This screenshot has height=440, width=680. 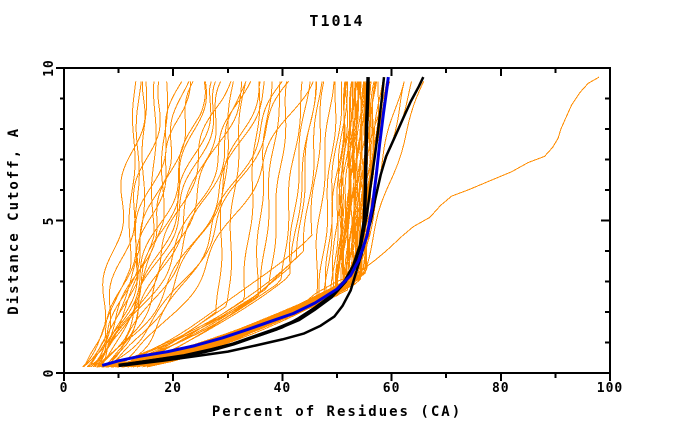 What do you see at coordinates (391, 388) in the screenshot?
I see `x-tick-label: 60` at bounding box center [391, 388].